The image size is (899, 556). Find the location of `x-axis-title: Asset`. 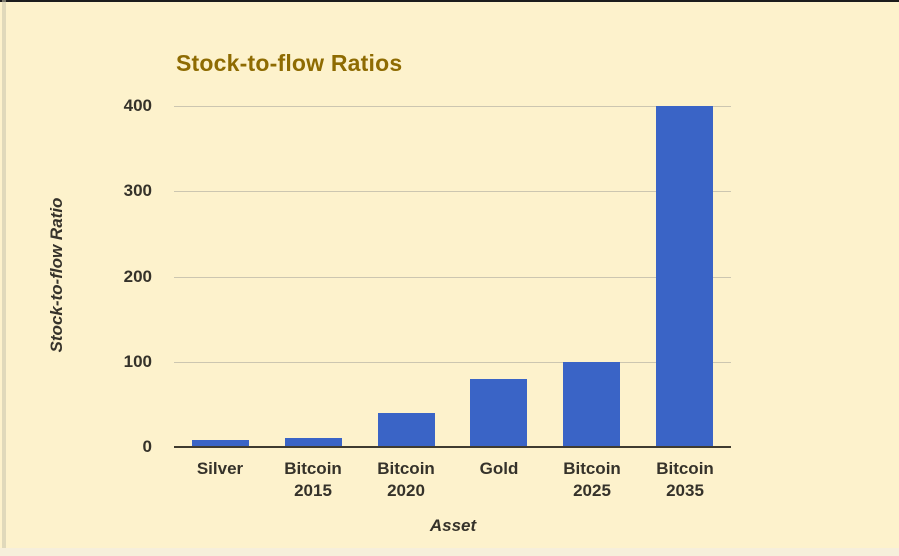

x-axis-title: Asset is located at coordinates (453, 525).